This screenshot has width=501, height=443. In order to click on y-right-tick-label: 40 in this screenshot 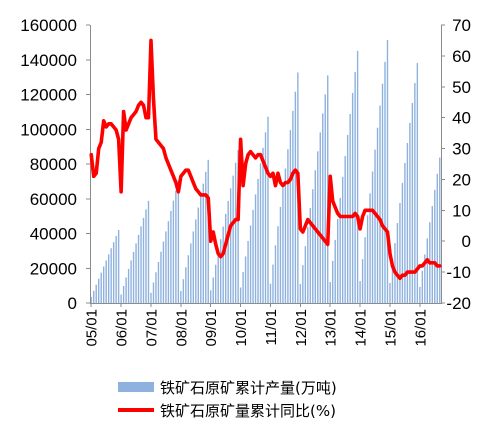, I will do `click(461, 118)`.